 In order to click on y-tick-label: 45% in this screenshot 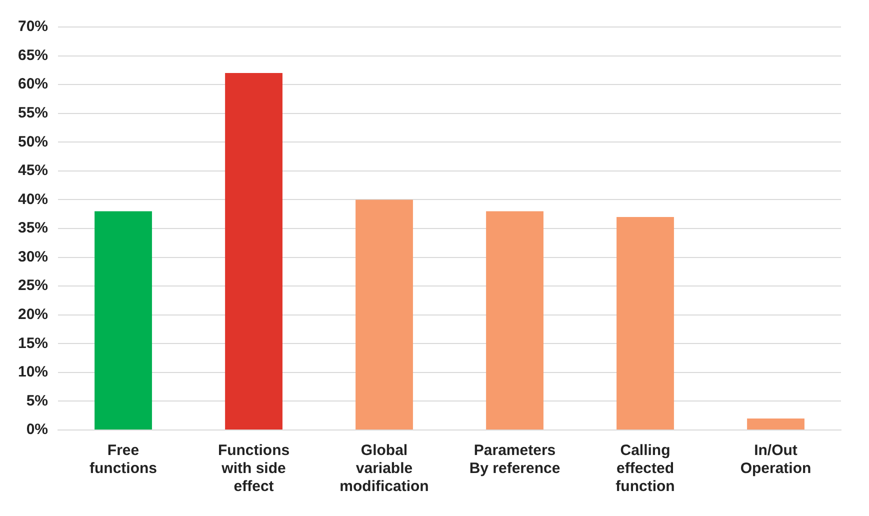, I will do `click(33, 171)`.